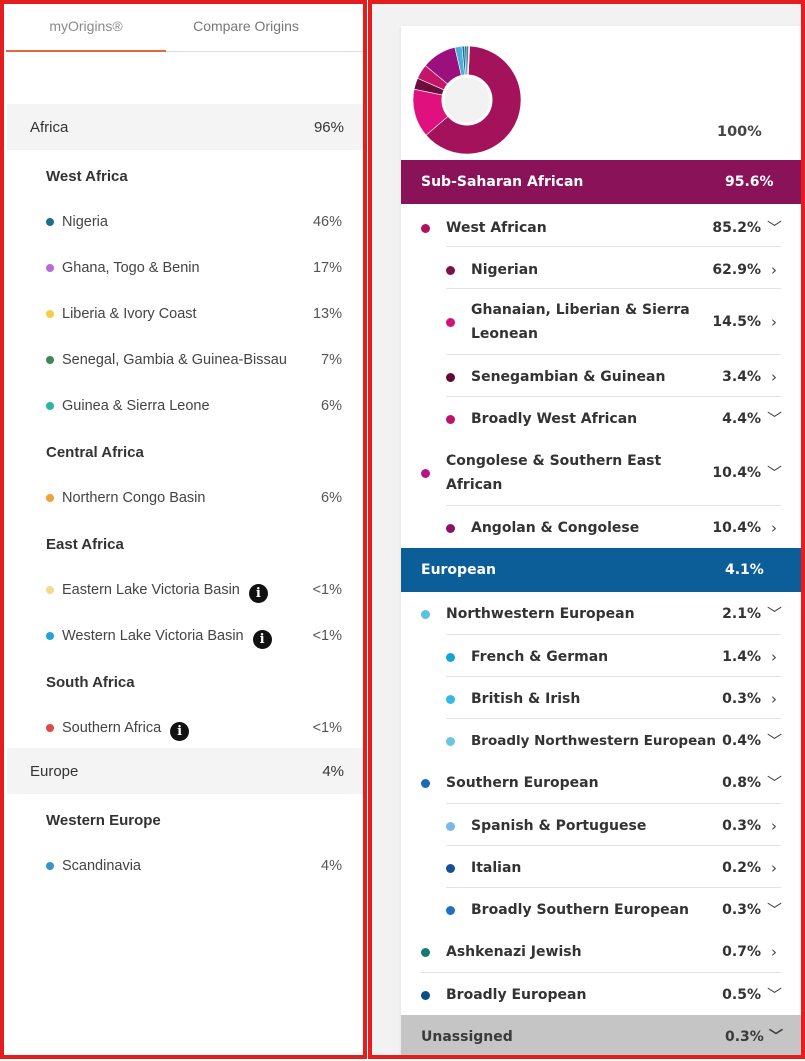 The width and height of the screenshot is (805, 1061). What do you see at coordinates (327, 222) in the screenshot?
I see `population-percent: 46%` at bounding box center [327, 222].